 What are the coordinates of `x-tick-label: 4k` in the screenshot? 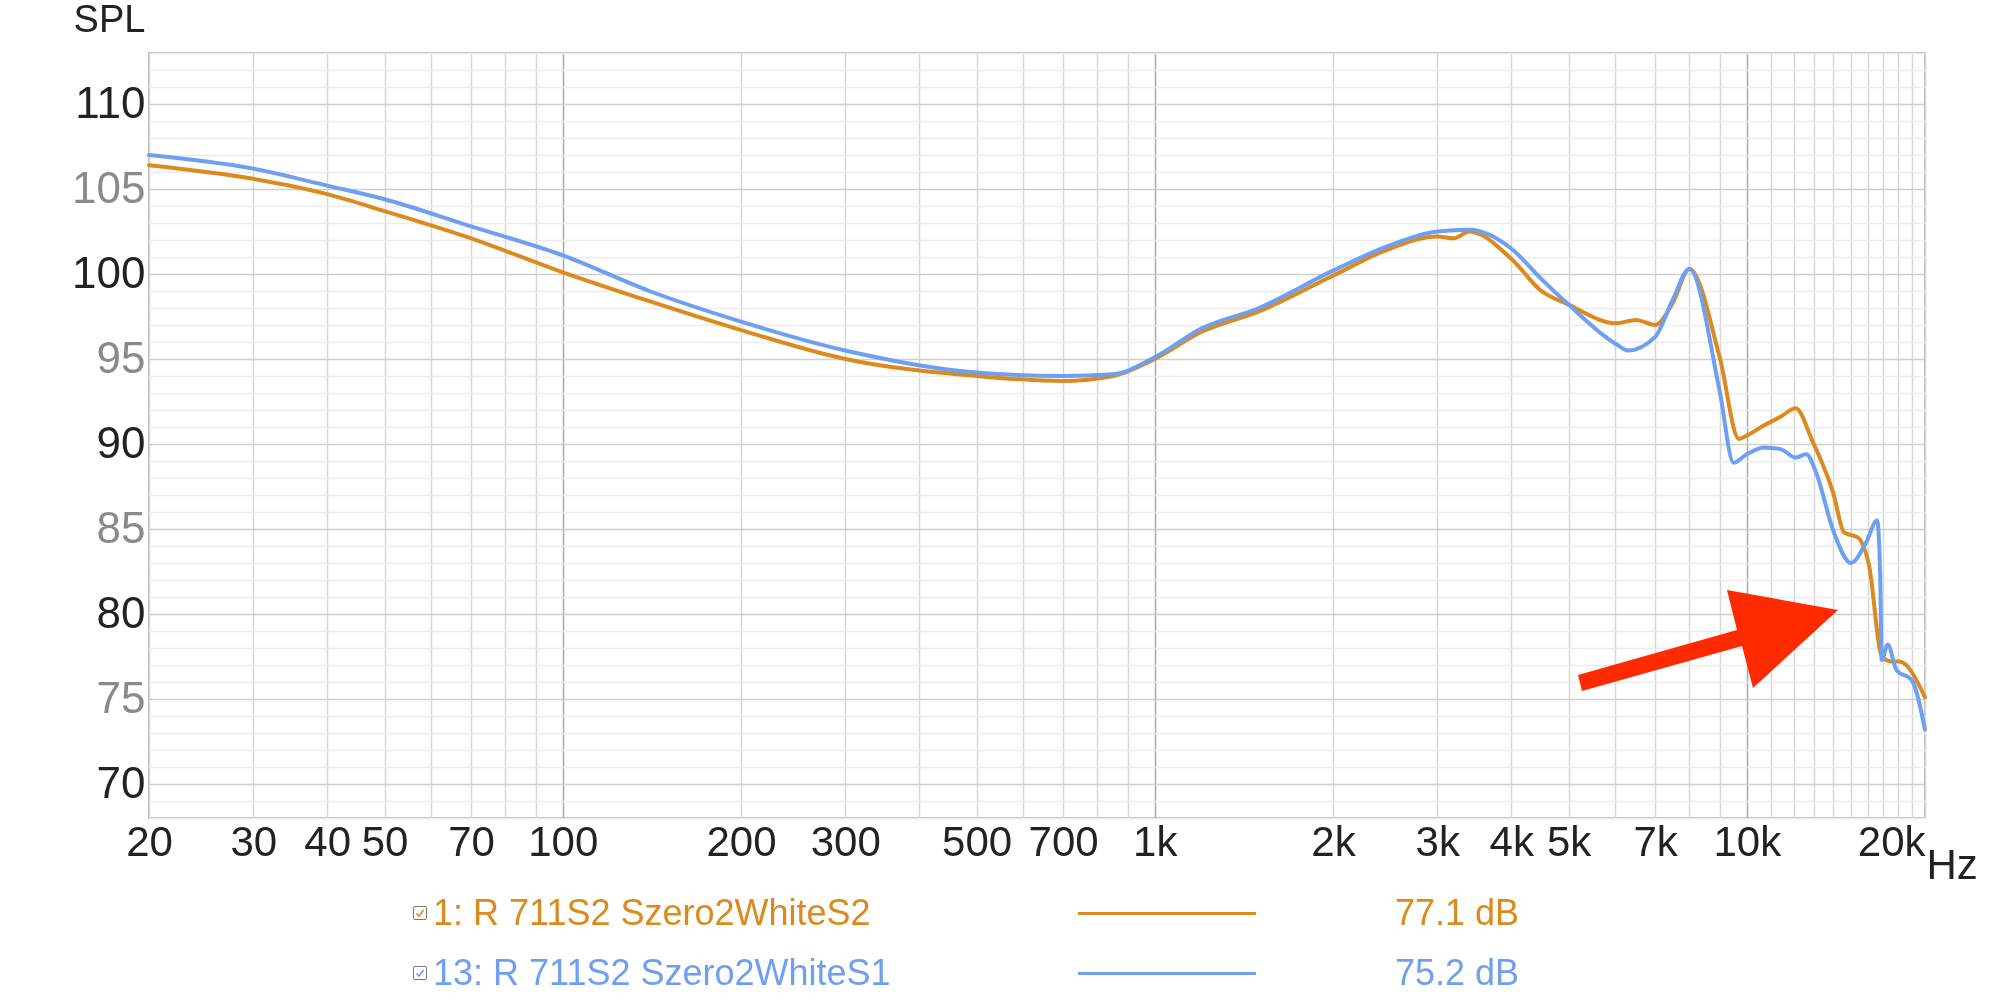 It's located at (1512, 841).